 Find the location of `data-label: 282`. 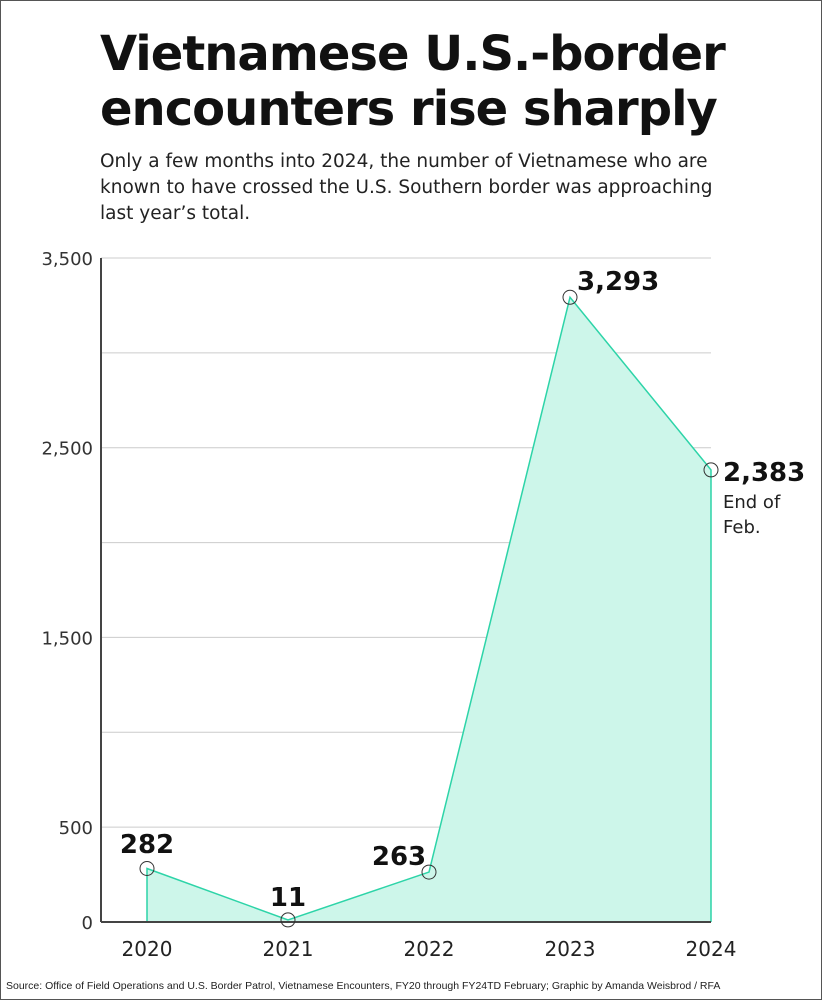

data-label: 282 is located at coordinates (147, 845).